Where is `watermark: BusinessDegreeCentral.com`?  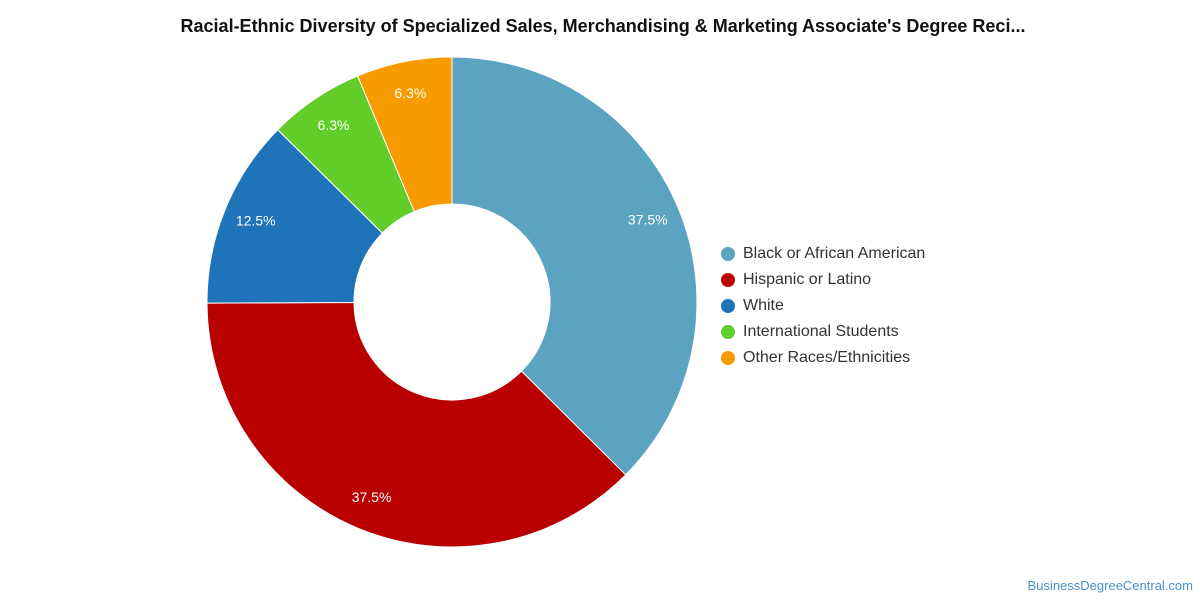 watermark: BusinessDegreeCentral.com is located at coordinates (1110, 585).